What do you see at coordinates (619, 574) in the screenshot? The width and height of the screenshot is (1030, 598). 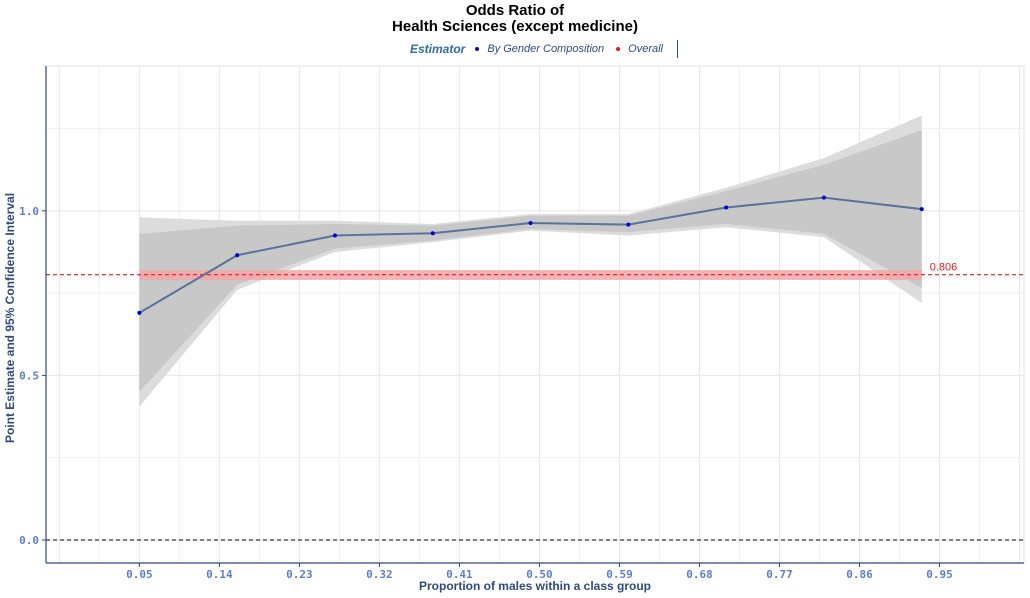 I see `x-tick-label: 0.59` at bounding box center [619, 574].